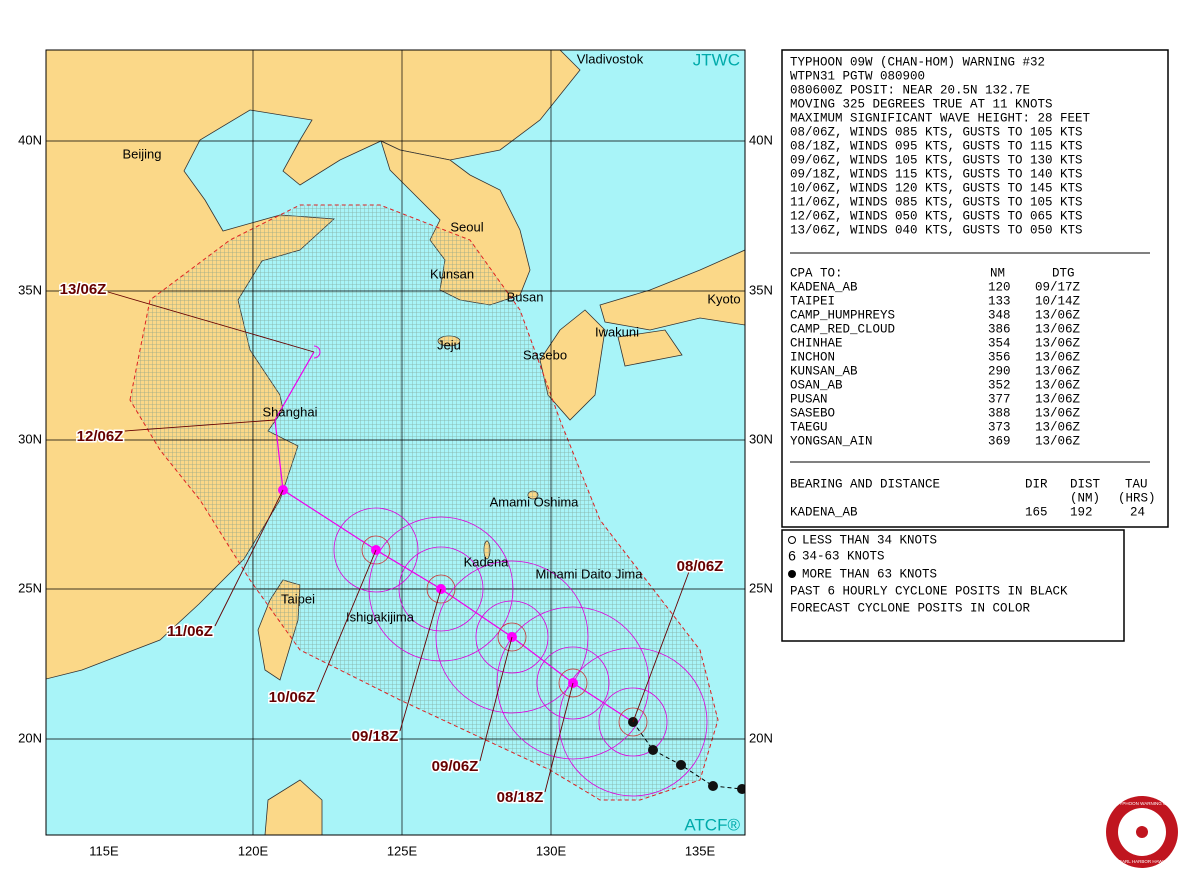 This screenshot has height=893, width=1183. What do you see at coordinates (824, 287) in the screenshot?
I see `cpa-cell: KADENA_AB` at bounding box center [824, 287].